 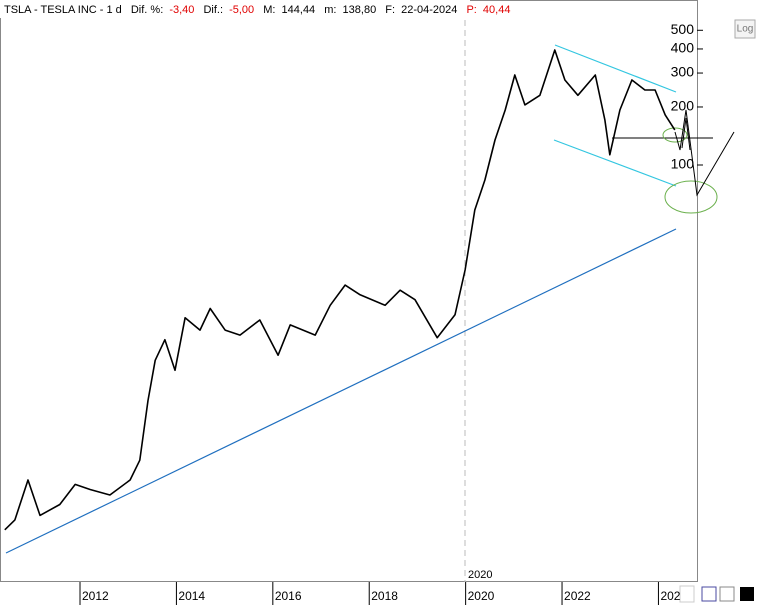 I want to click on value: 144,44, so click(x=299, y=10).